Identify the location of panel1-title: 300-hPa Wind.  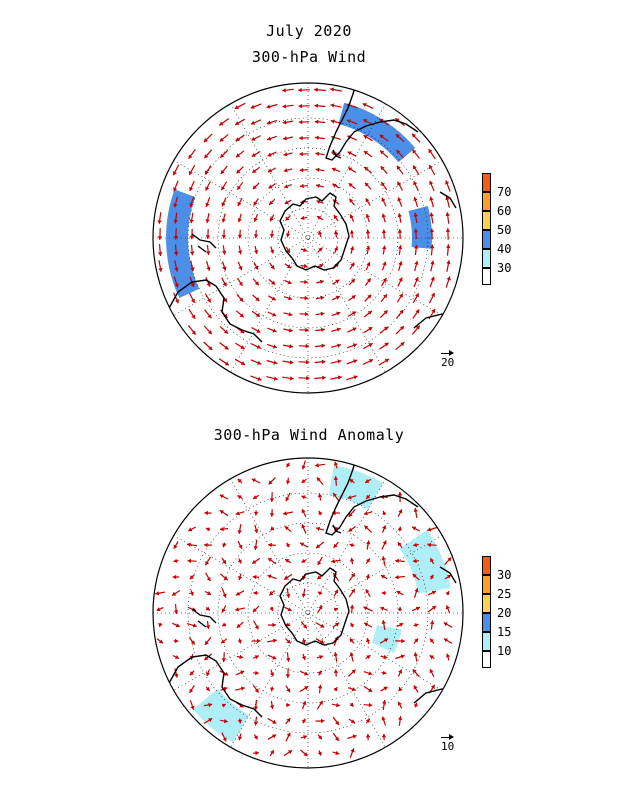
(309, 57).